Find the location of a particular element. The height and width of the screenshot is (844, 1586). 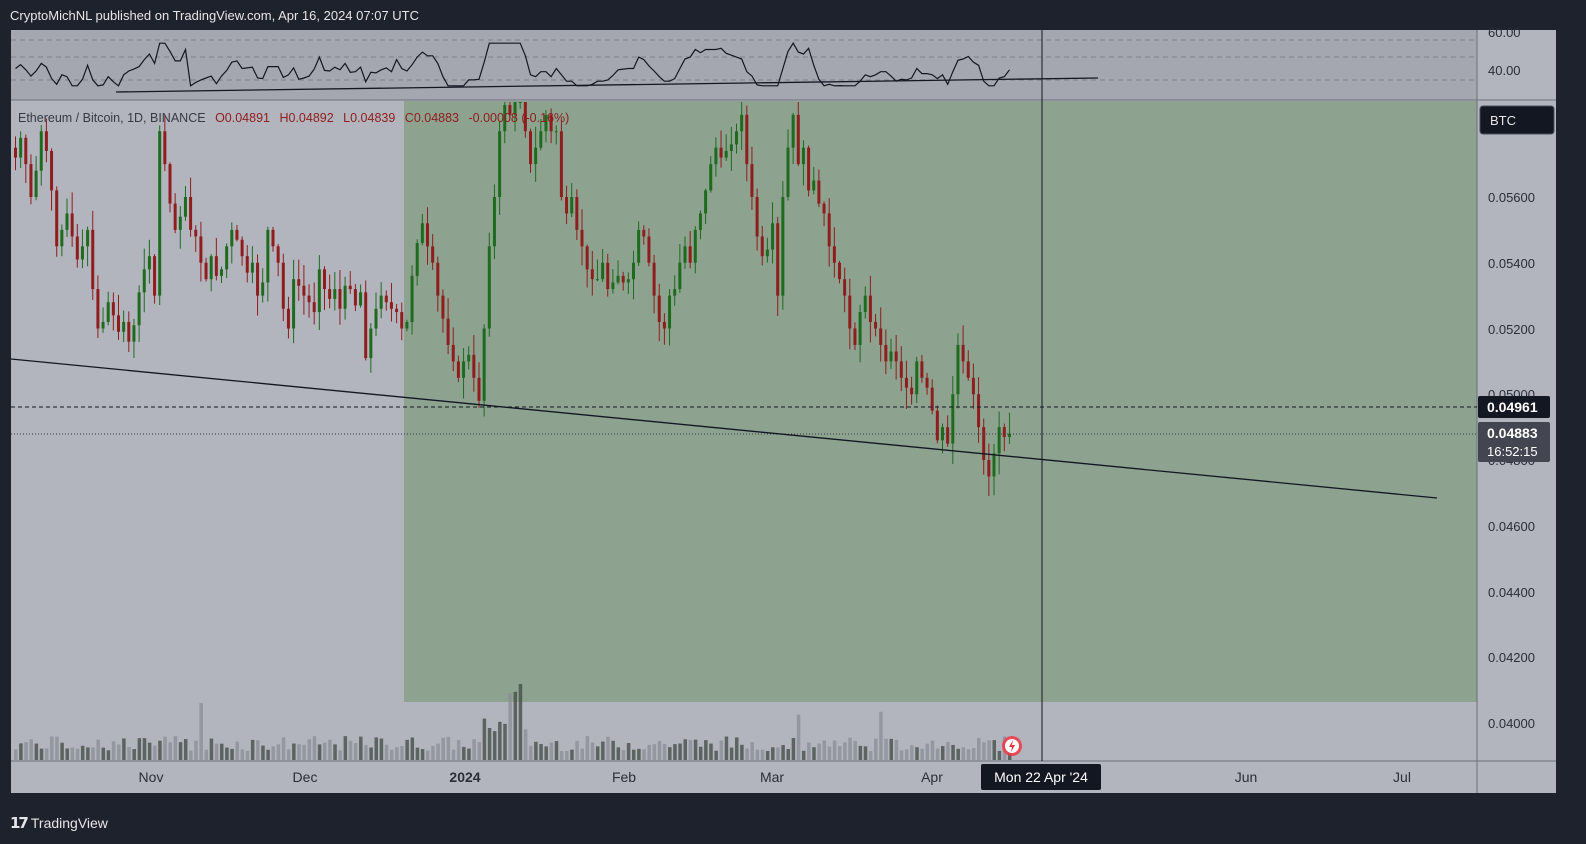

price-tick-label: 0.05200 is located at coordinates (1511, 329).